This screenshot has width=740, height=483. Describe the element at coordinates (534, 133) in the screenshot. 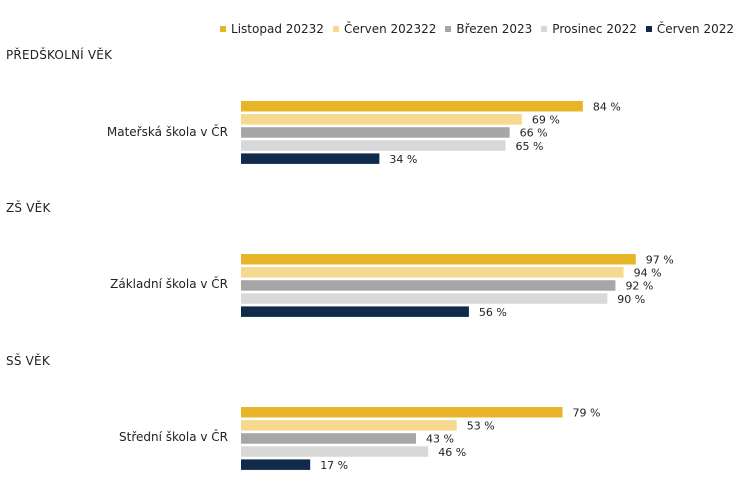

I see `data-label-g0-s2: 66 %` at that location.